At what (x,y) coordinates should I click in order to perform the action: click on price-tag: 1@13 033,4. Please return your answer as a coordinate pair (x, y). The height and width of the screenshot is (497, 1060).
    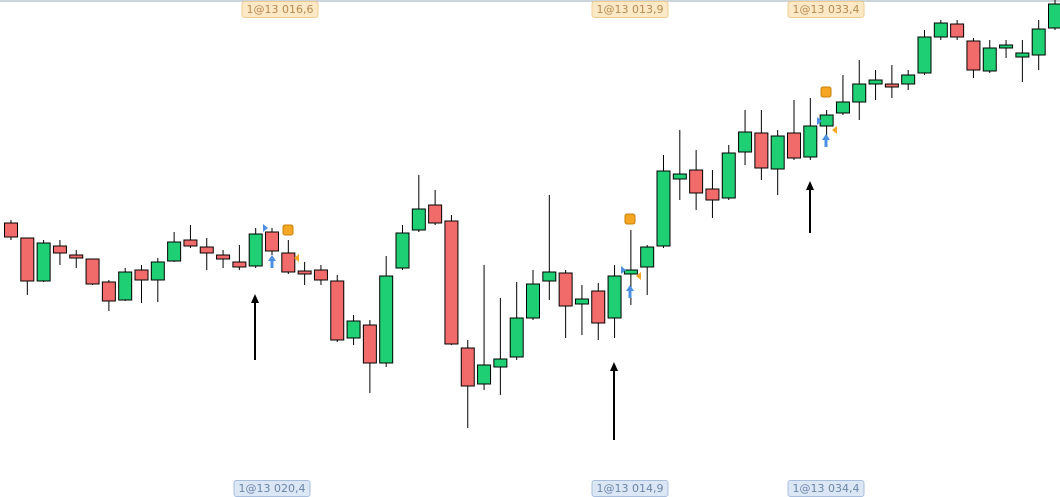
    Looking at the image, I should click on (826, 9).